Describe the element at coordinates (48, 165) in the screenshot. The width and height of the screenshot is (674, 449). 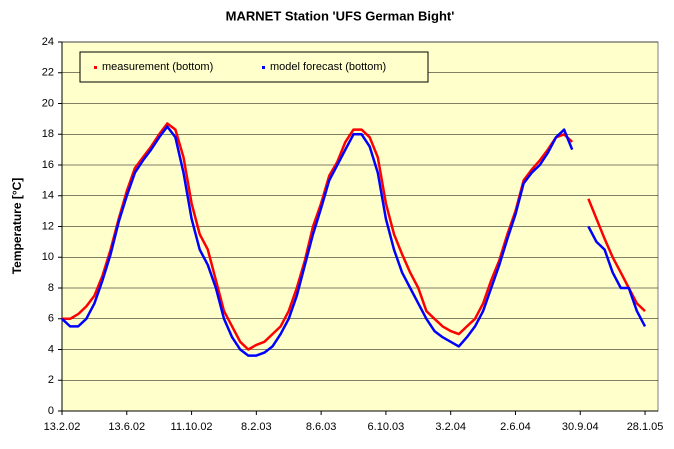
I see `y-tick-label: 16` at that location.